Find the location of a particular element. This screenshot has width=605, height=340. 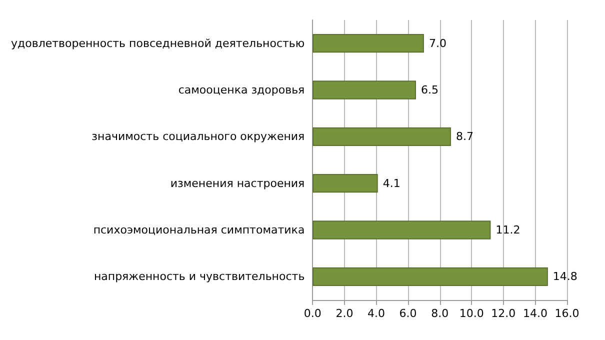

x-tick-label: 16.0 is located at coordinates (567, 313).